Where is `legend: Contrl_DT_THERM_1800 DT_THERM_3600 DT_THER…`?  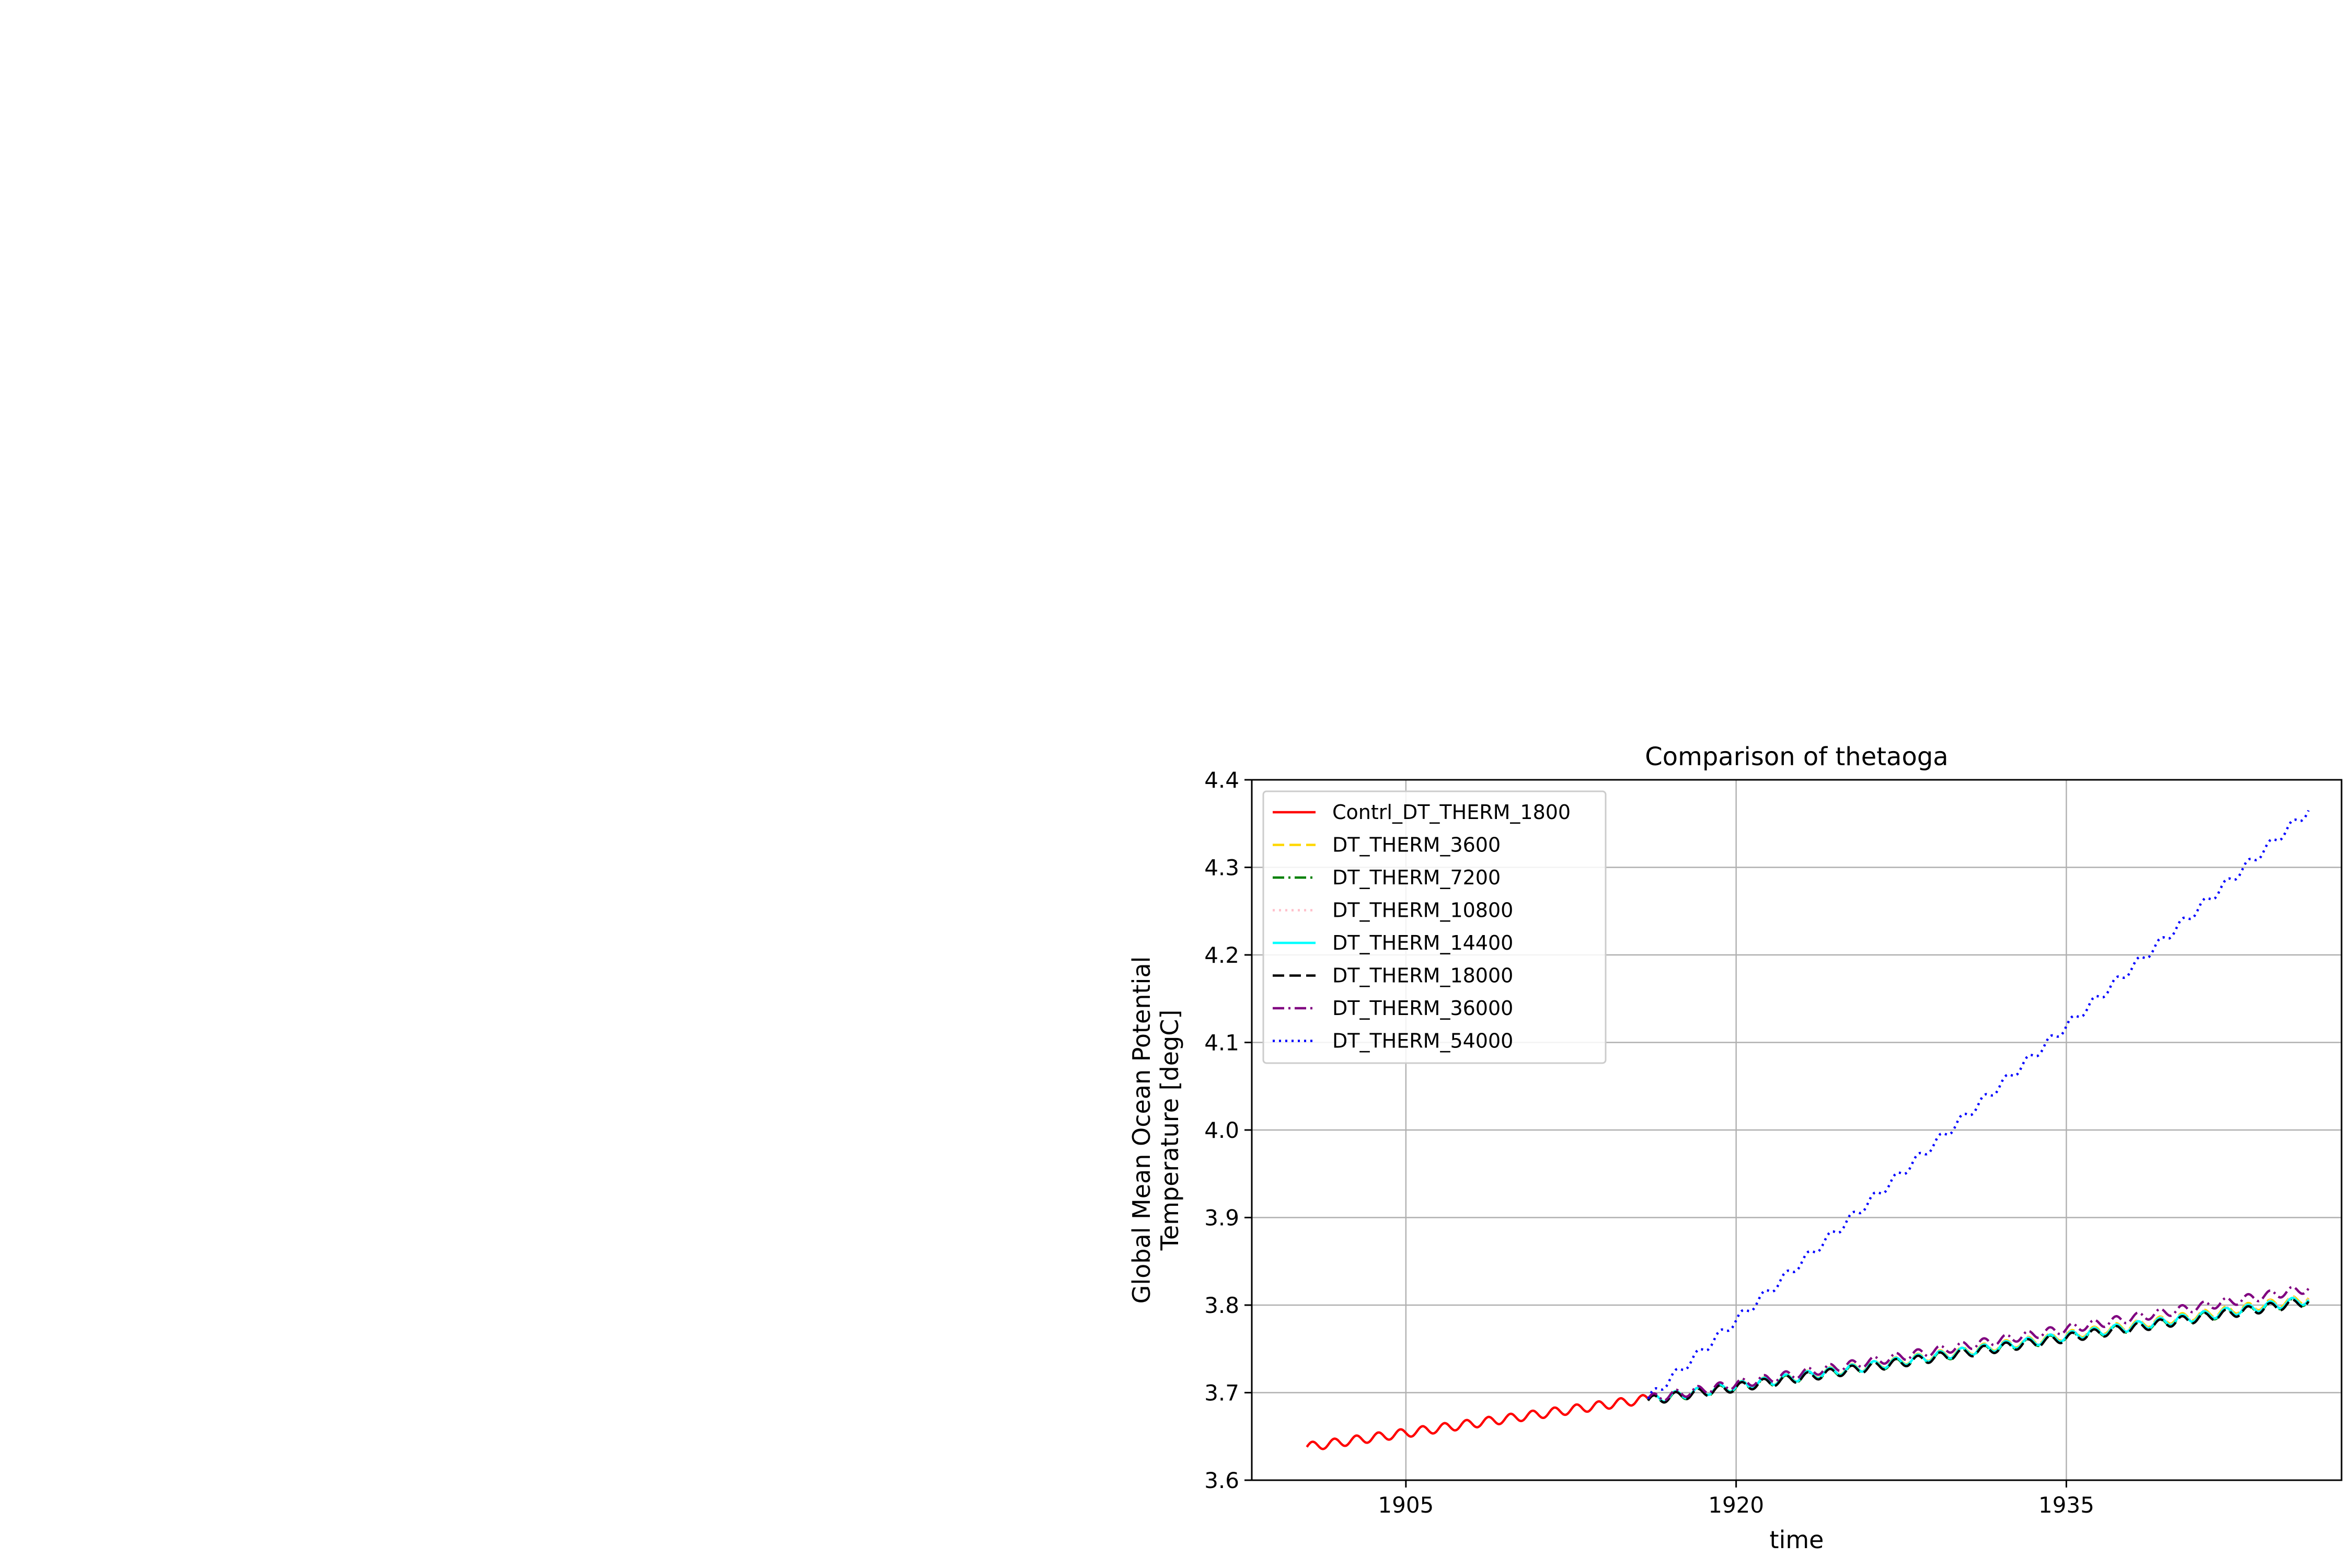 legend: Contrl_DT_THERM_1800 DT_THERM_3600 DT_THER… is located at coordinates (1434, 927).